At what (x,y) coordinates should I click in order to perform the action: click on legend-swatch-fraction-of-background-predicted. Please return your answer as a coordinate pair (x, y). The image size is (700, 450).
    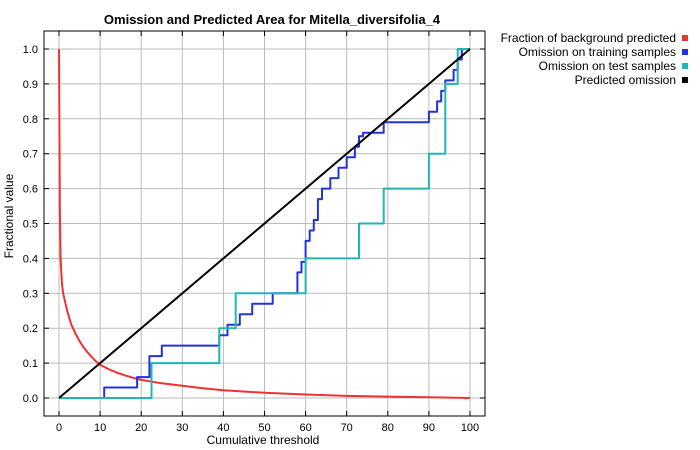
    Looking at the image, I should click on (685, 38).